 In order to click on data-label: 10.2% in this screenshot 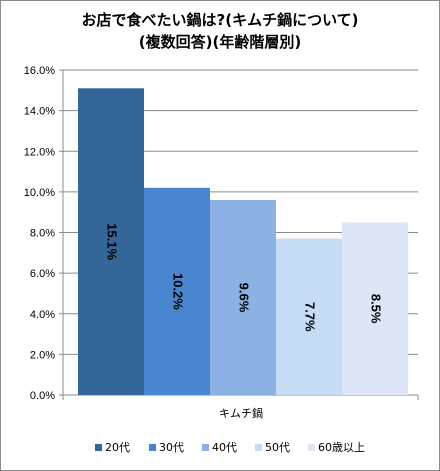, I will do `click(178, 291)`.